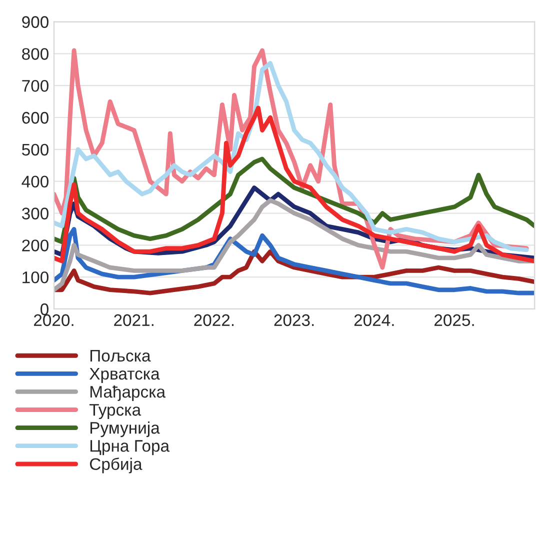 The width and height of the screenshot is (540, 544). Describe the element at coordinates (214, 320) in the screenshot. I see `x-tick-label: 2022.` at that location.